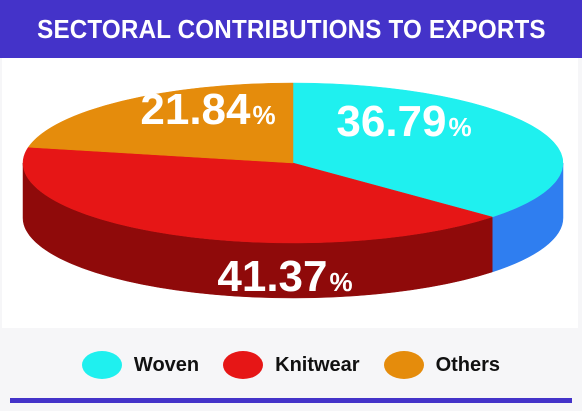 This screenshot has height=411, width=582. I want to click on bottom-rule, so click(291, 400).